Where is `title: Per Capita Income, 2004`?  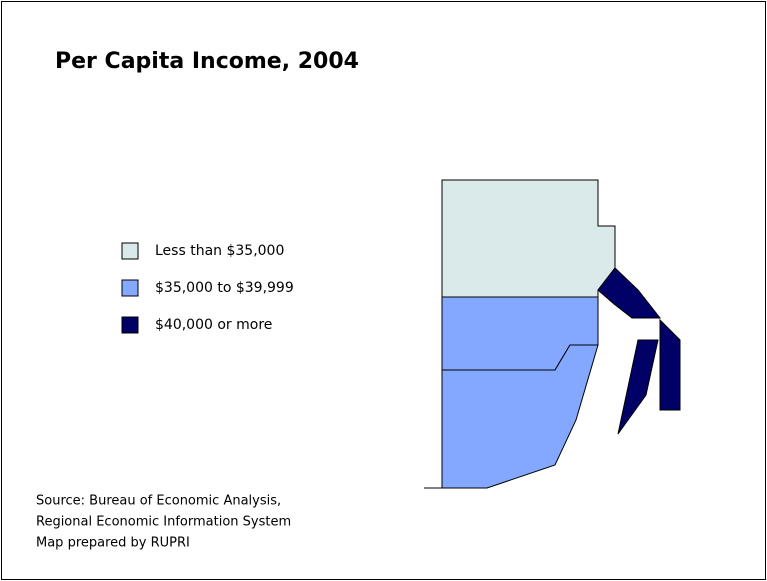
title: Per Capita Income, 2004 is located at coordinates (207, 61).